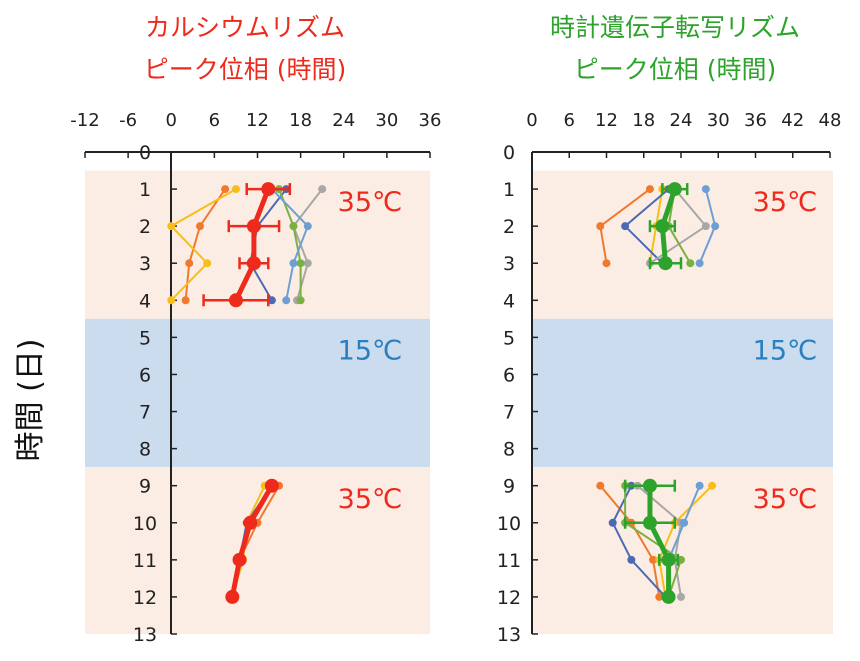 The height and width of the screenshot is (661, 860). I want to click on y-tick-label: 1, so click(509, 190).